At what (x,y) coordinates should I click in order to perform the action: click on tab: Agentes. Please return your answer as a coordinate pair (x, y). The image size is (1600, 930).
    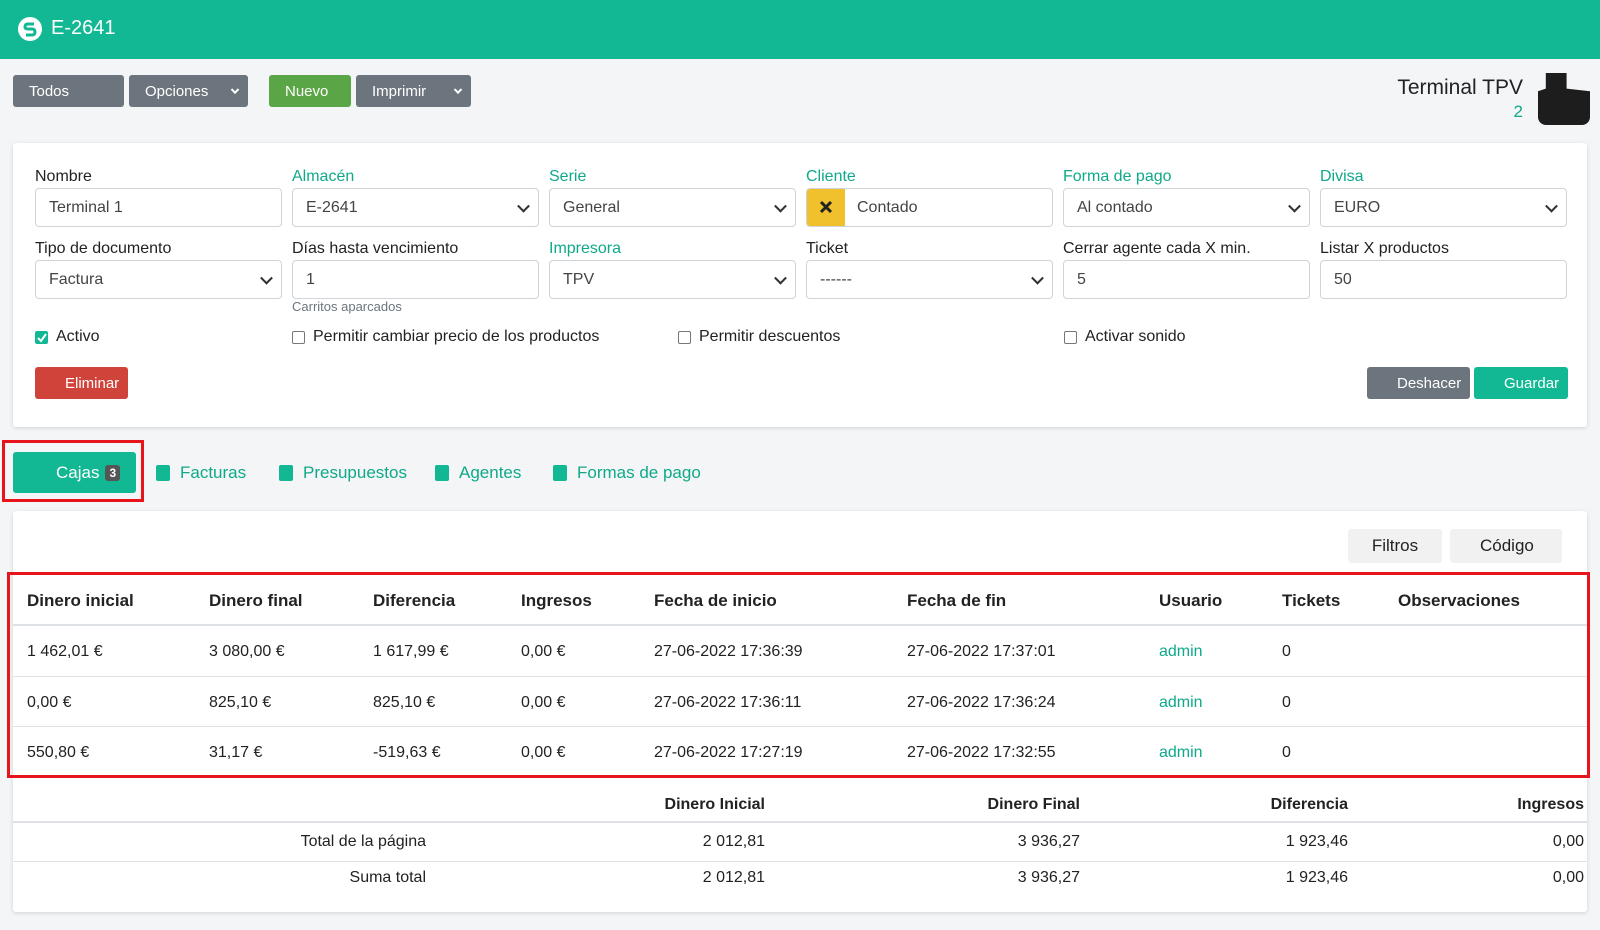
    Looking at the image, I should click on (478, 472).